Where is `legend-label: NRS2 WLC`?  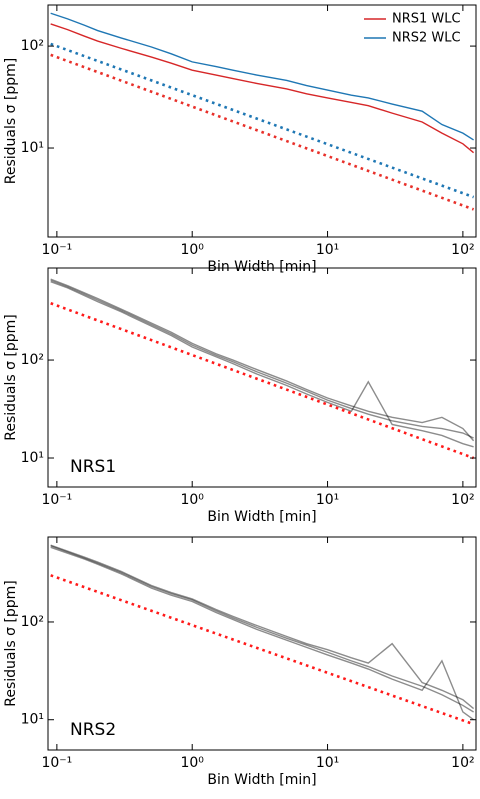 legend-label: NRS2 WLC is located at coordinates (426, 38).